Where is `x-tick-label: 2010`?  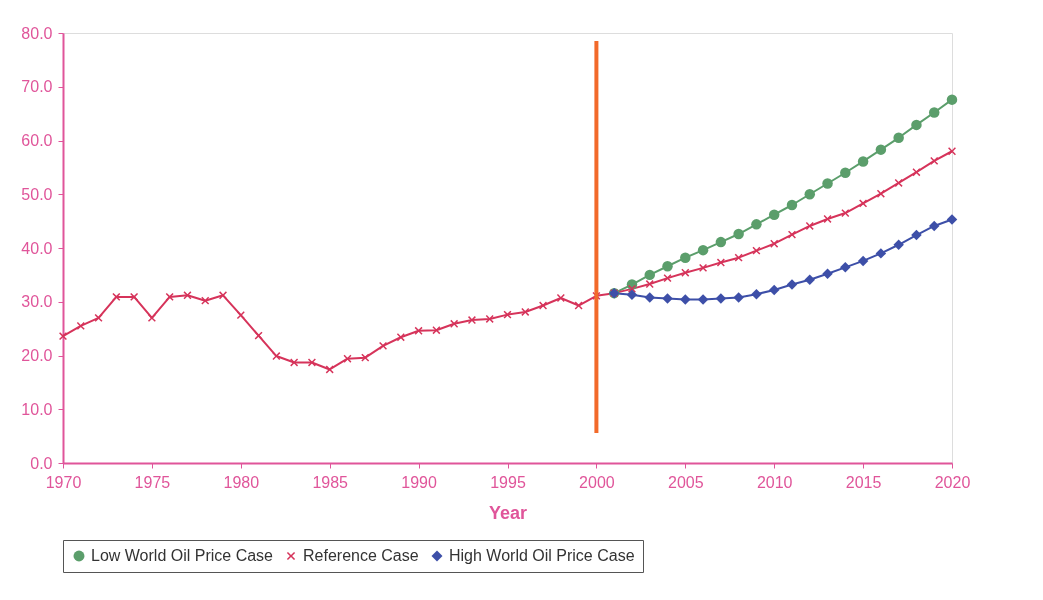 x-tick-label: 2010 is located at coordinates (774, 482).